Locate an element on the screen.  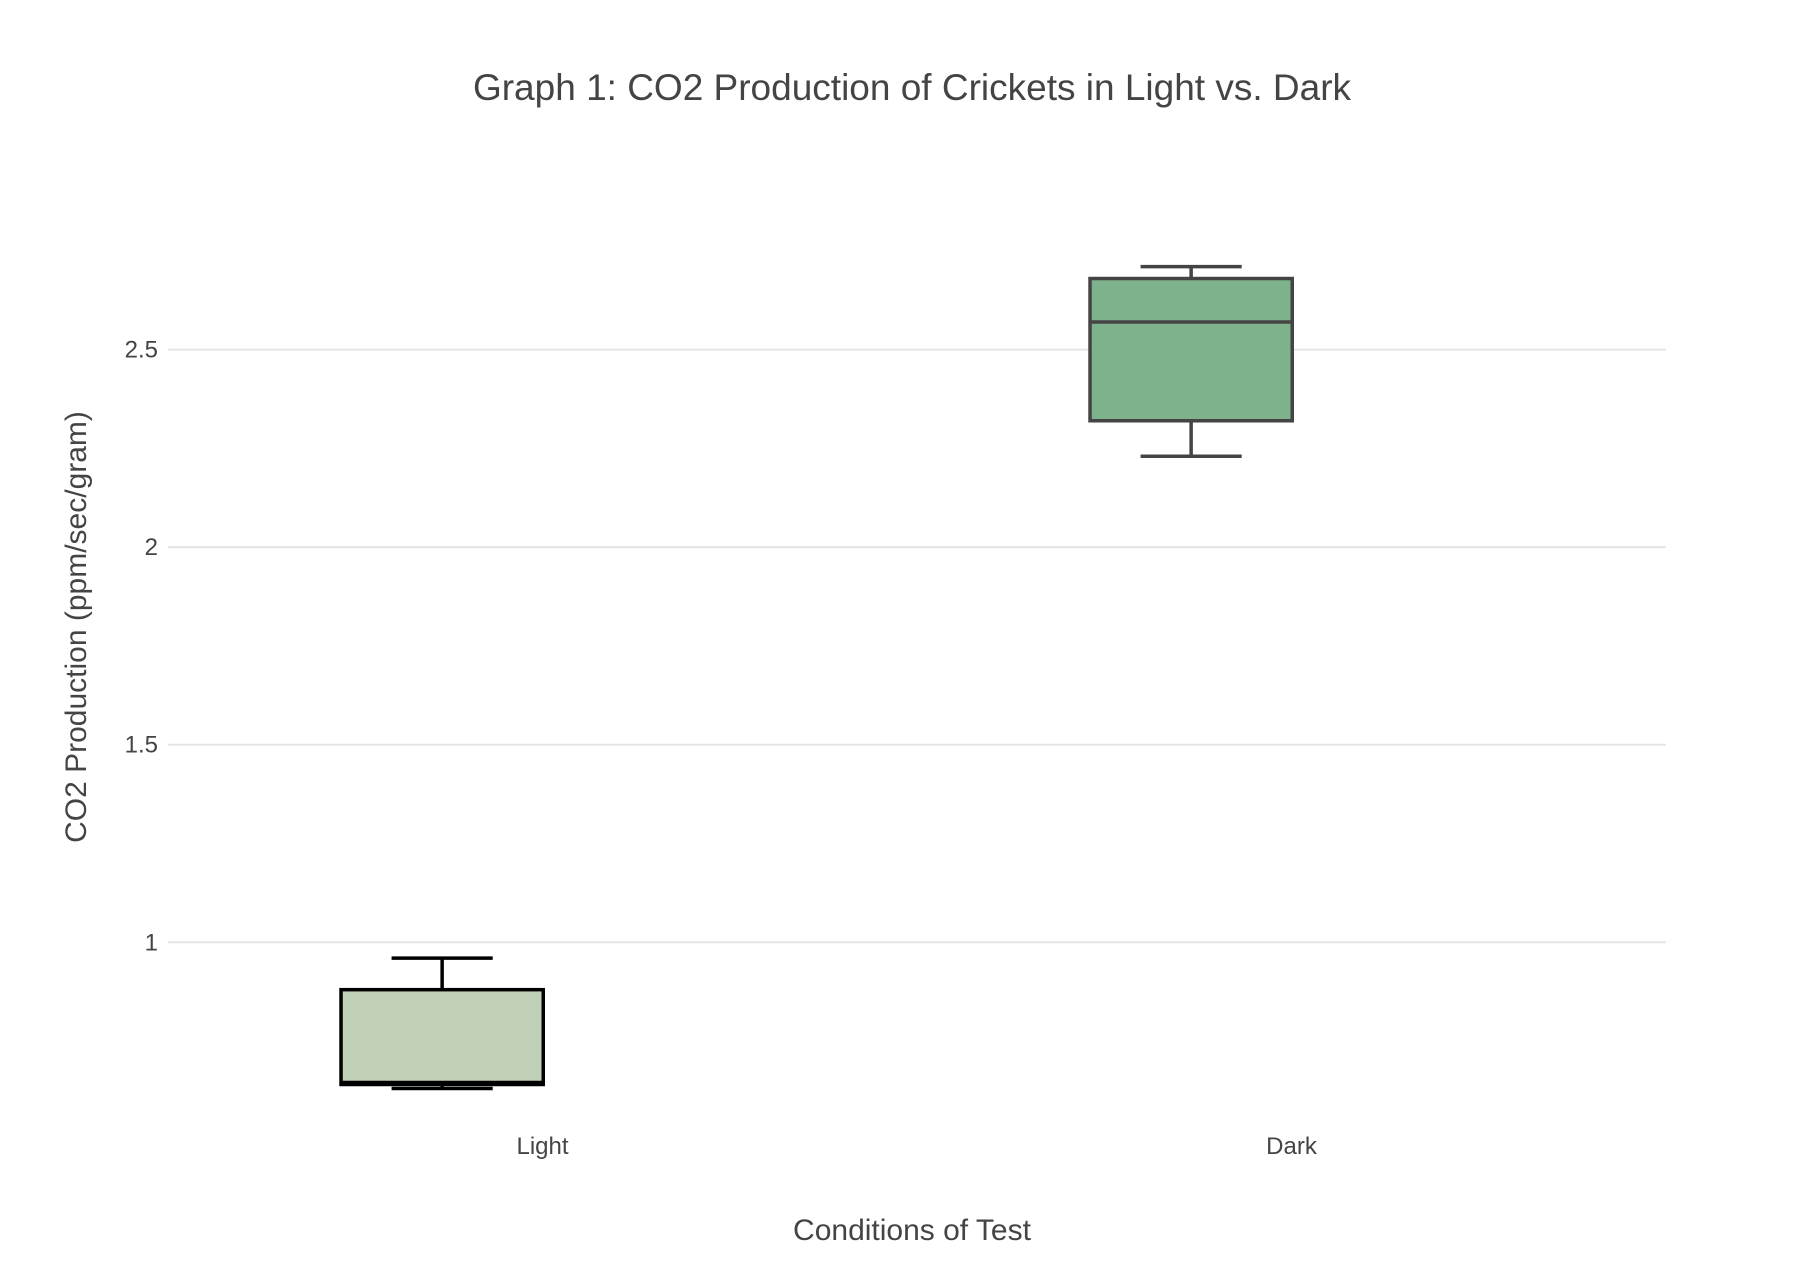
box-dark is located at coordinates (1191, 361).